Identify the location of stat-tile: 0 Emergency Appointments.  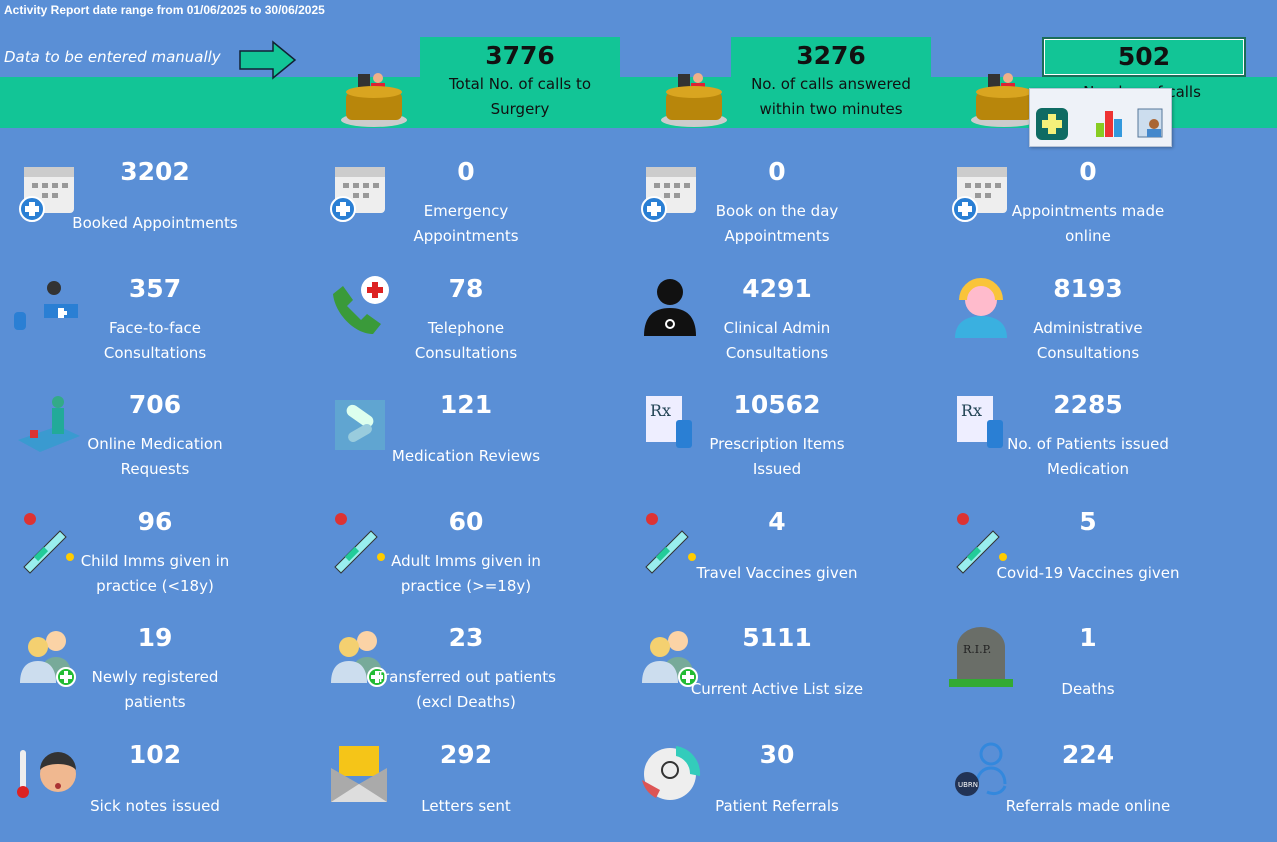
(466, 195).